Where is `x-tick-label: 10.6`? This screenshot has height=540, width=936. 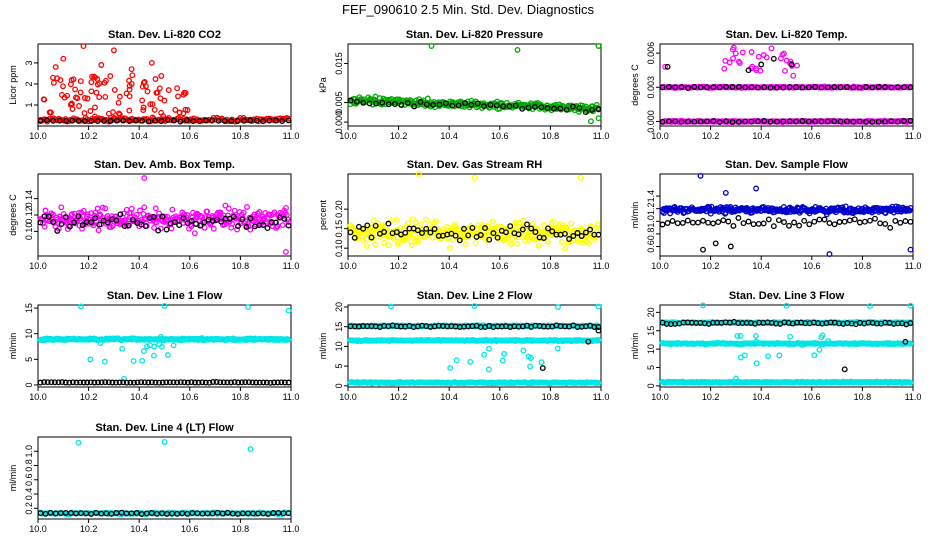 x-tick-label: 10.6 is located at coordinates (500, 266).